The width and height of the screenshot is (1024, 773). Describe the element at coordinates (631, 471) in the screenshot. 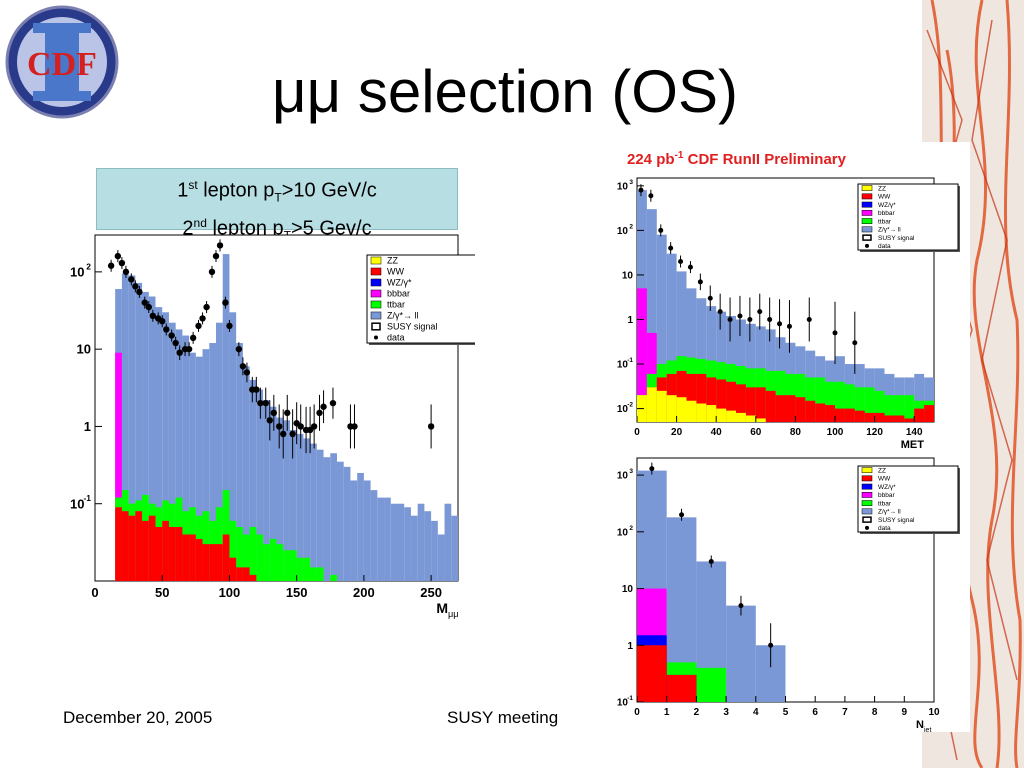

I see `y-tick-exponent: 3` at that location.